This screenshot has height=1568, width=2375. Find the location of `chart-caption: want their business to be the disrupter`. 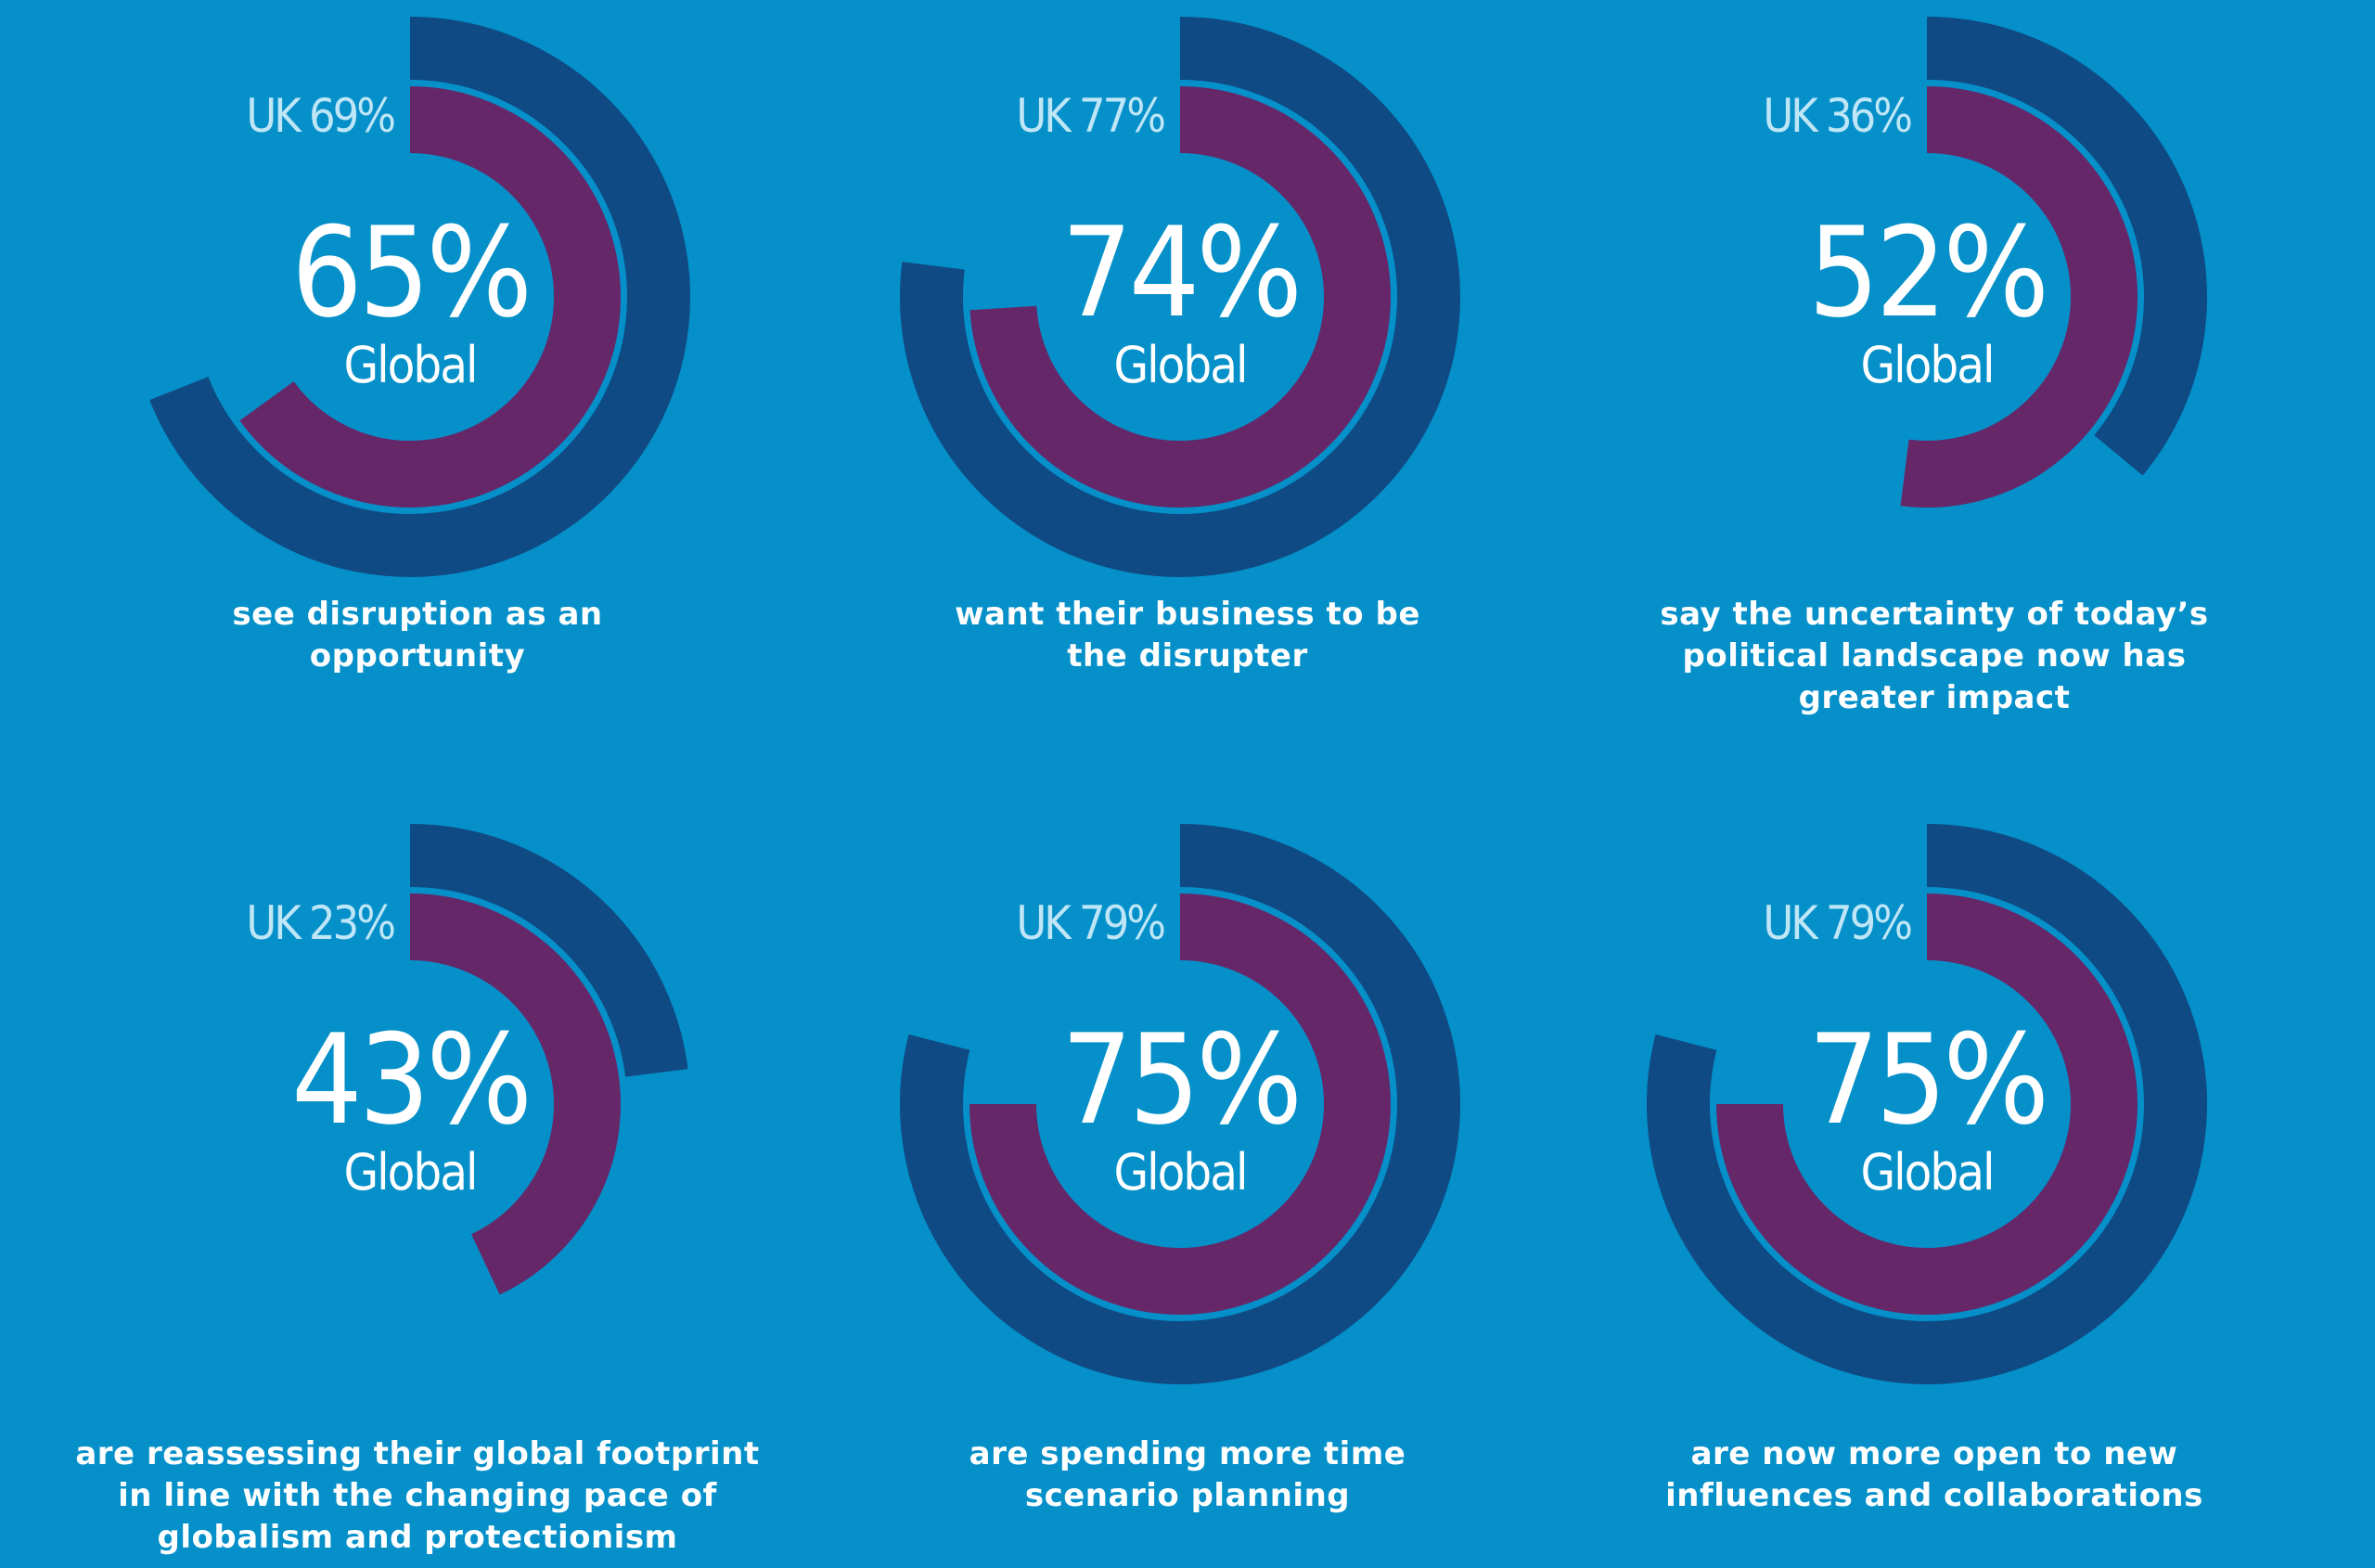

chart-caption: want their business to be the disrupter is located at coordinates (1187, 636).